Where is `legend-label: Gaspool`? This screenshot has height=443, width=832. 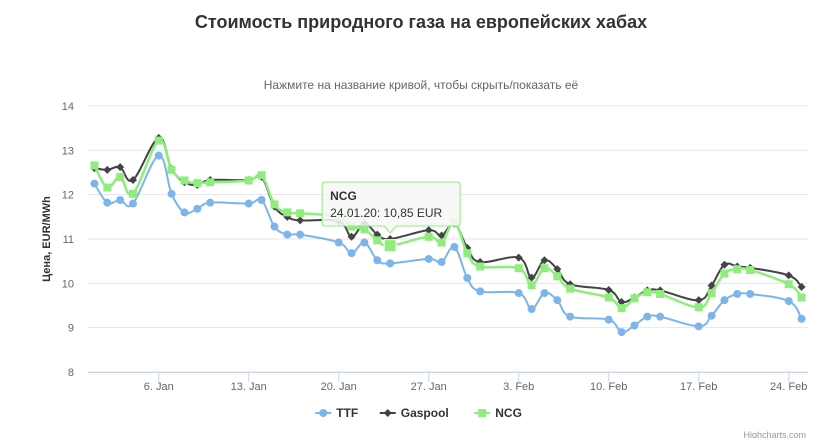 legend-label: Gaspool is located at coordinates (425, 413).